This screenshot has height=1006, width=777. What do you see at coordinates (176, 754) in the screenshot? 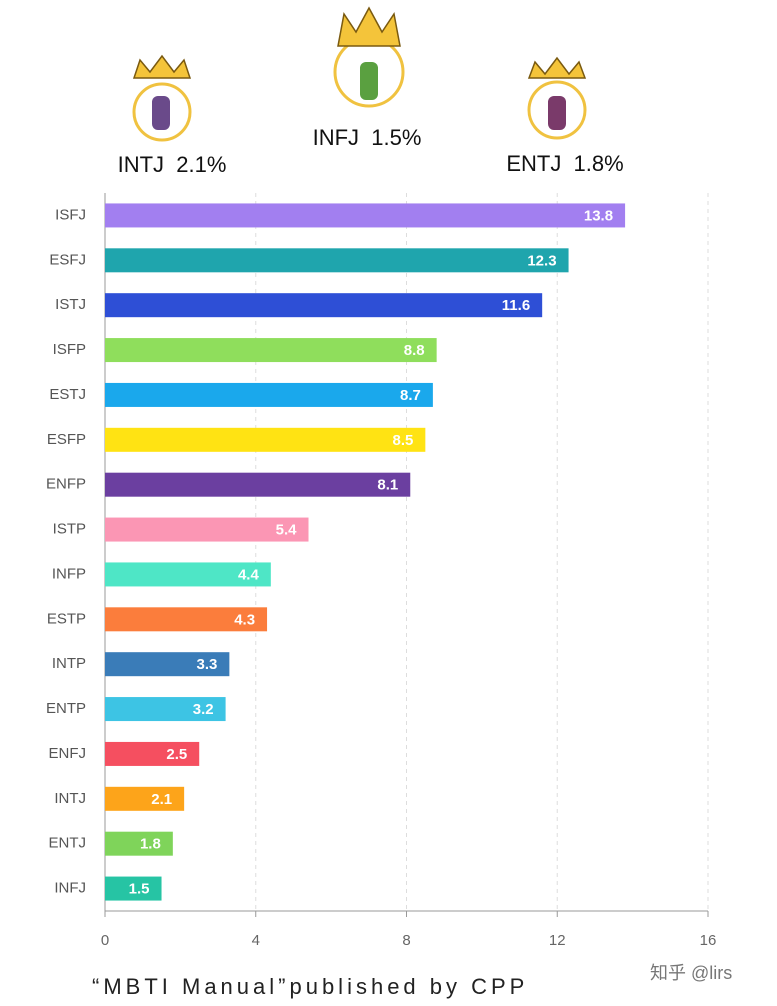
I see `value-label: 2.5` at bounding box center [176, 754].